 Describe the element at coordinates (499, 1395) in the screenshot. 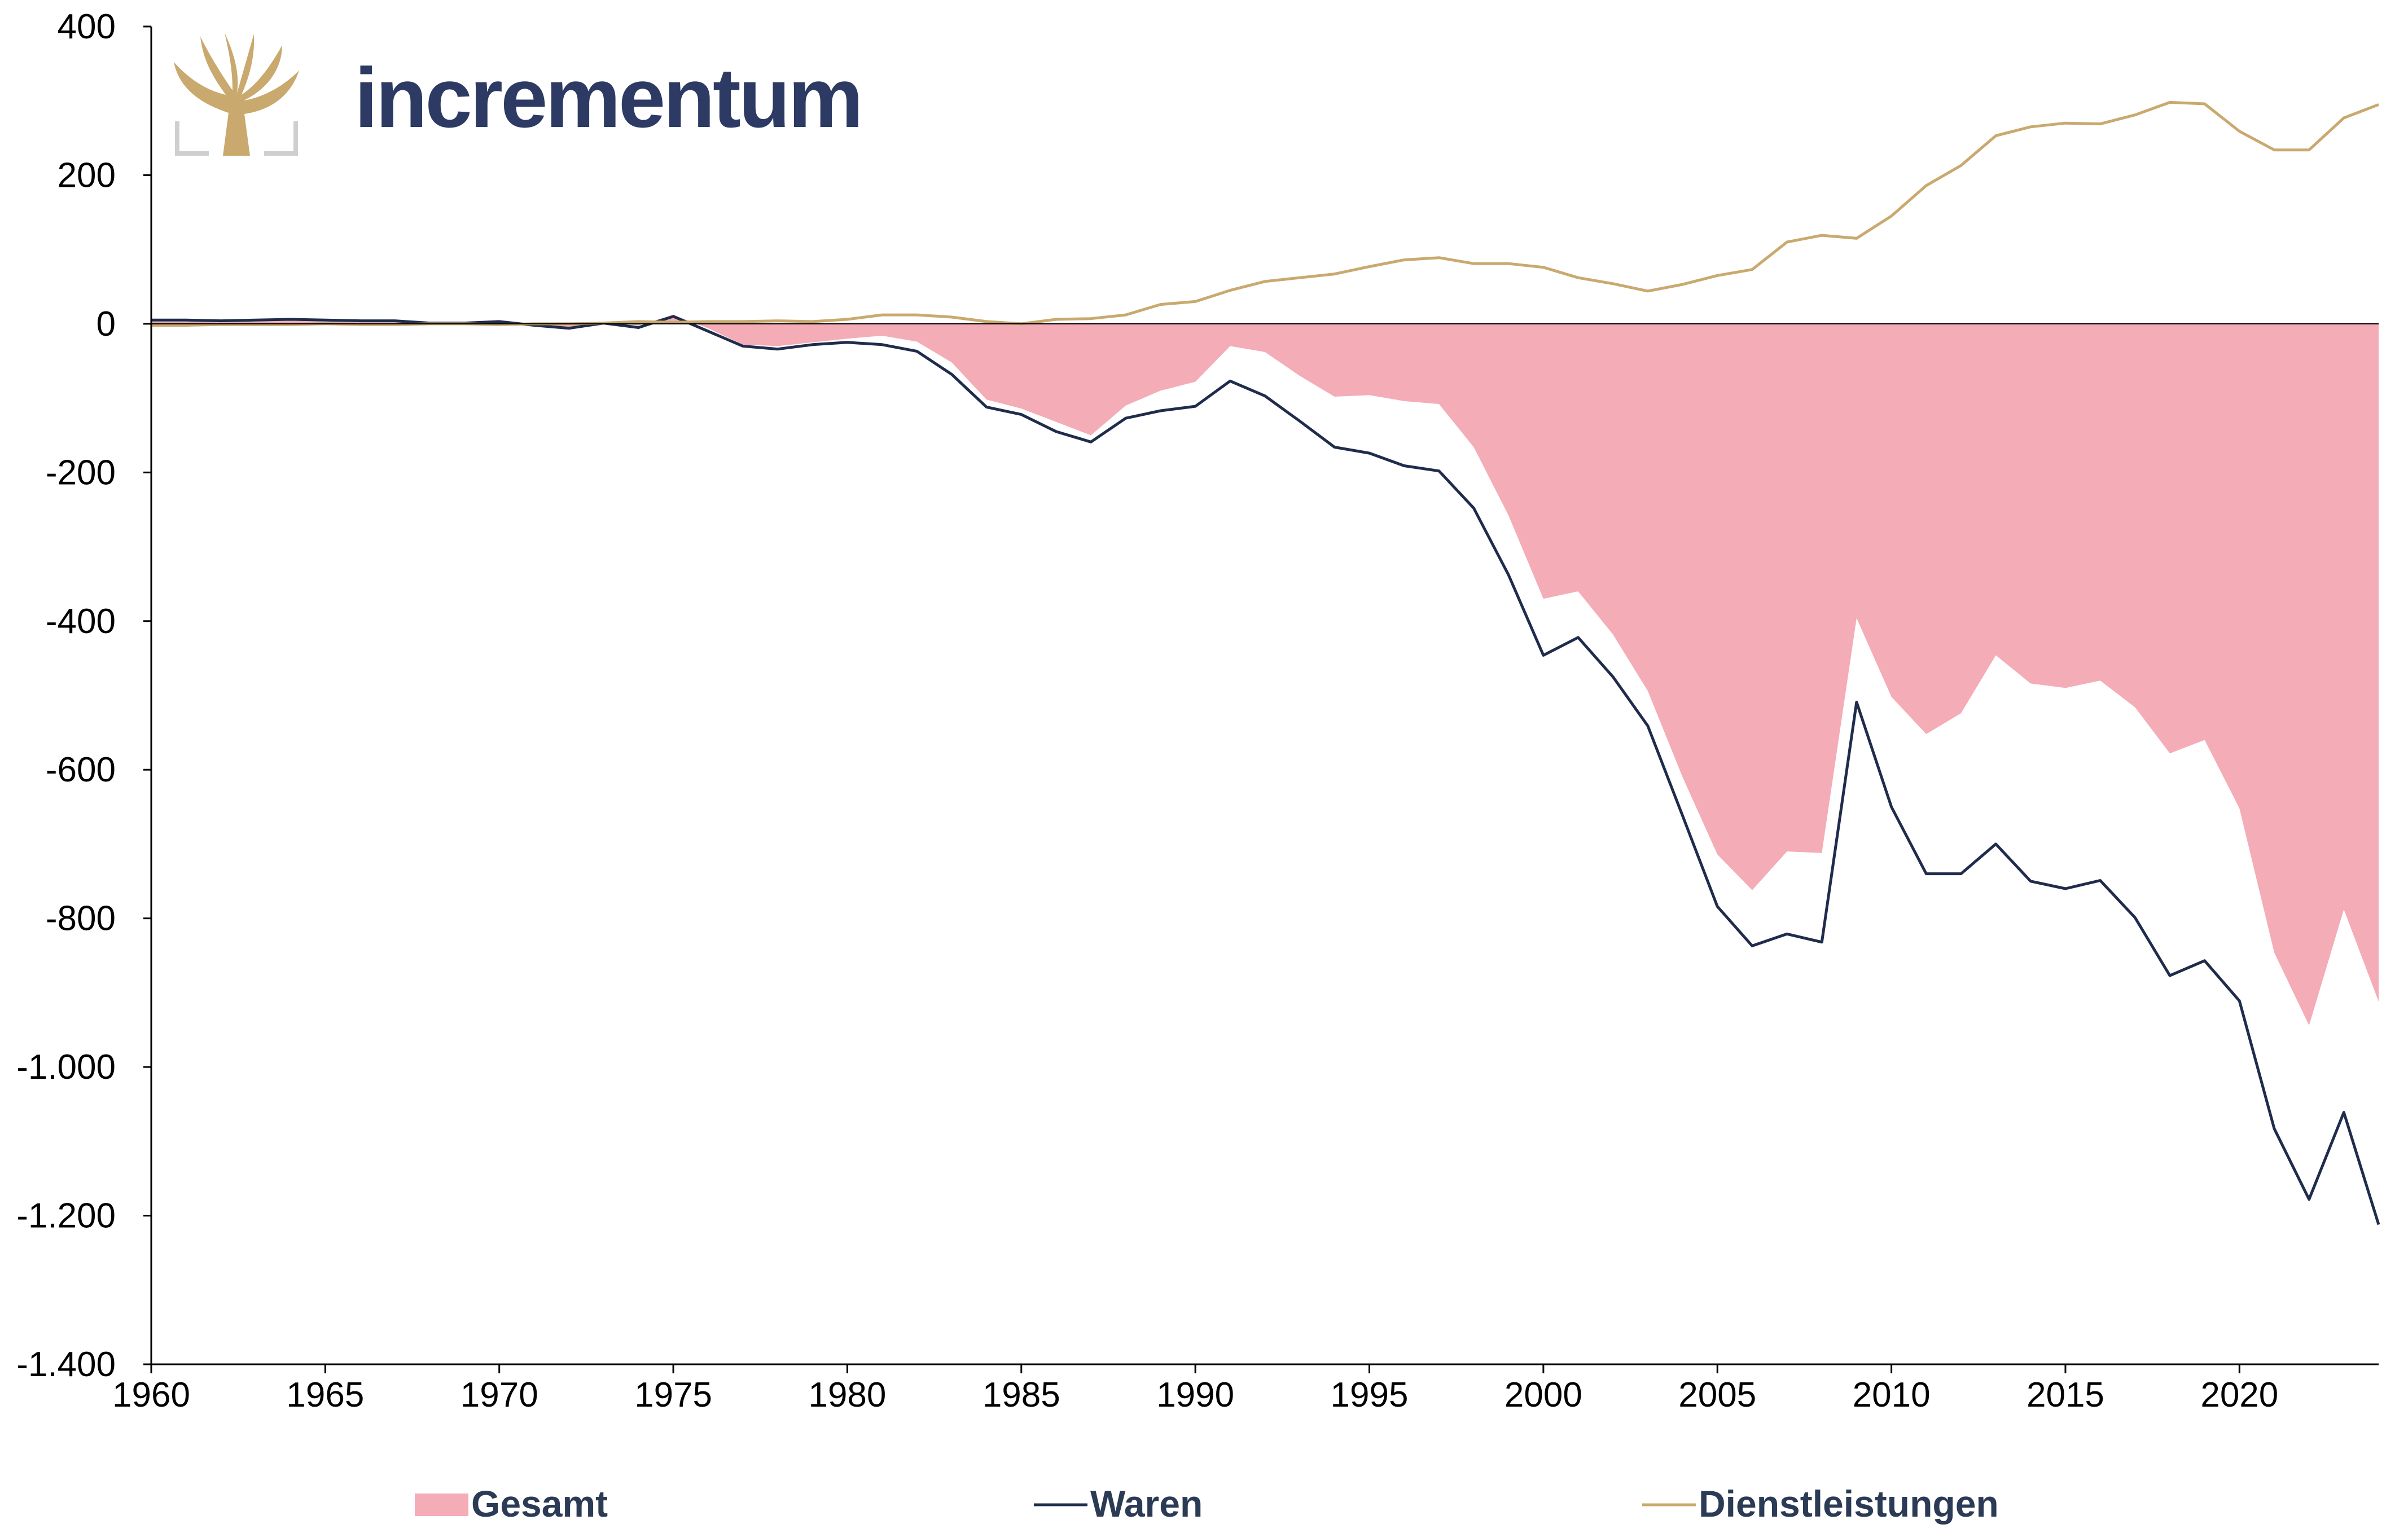

I see `x-tick-label: 1970` at that location.